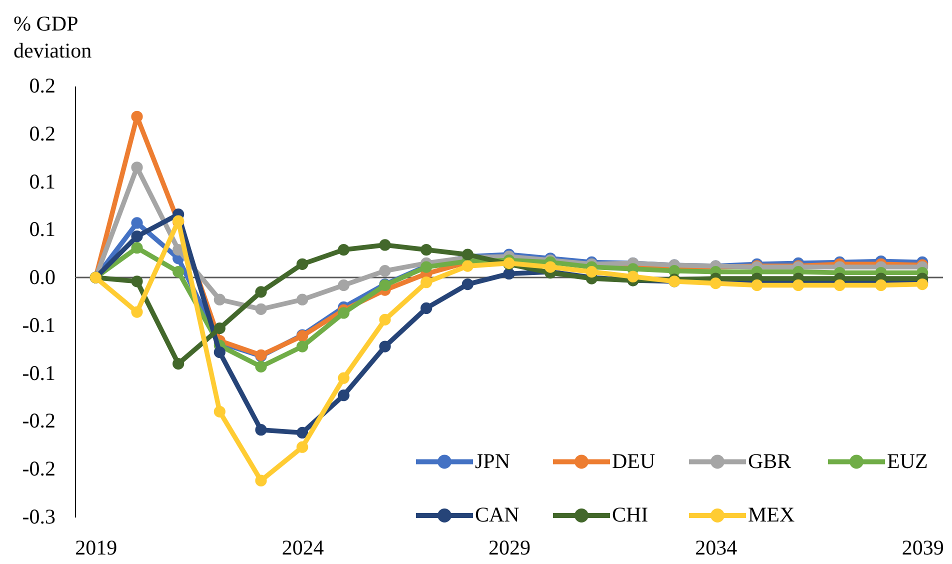 This screenshot has width=952, height=564. Describe the element at coordinates (630, 514) in the screenshot. I see `legend-label: CHI` at that location.